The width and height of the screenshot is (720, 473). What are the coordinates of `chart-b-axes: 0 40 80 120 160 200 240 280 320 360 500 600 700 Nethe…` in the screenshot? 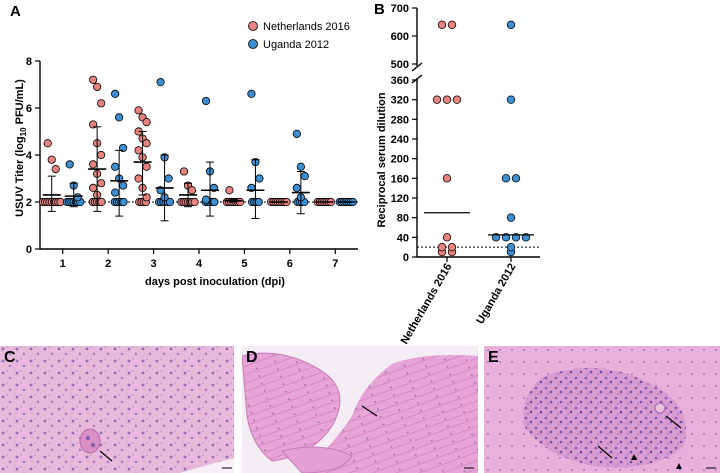 It's located at (465, 174).